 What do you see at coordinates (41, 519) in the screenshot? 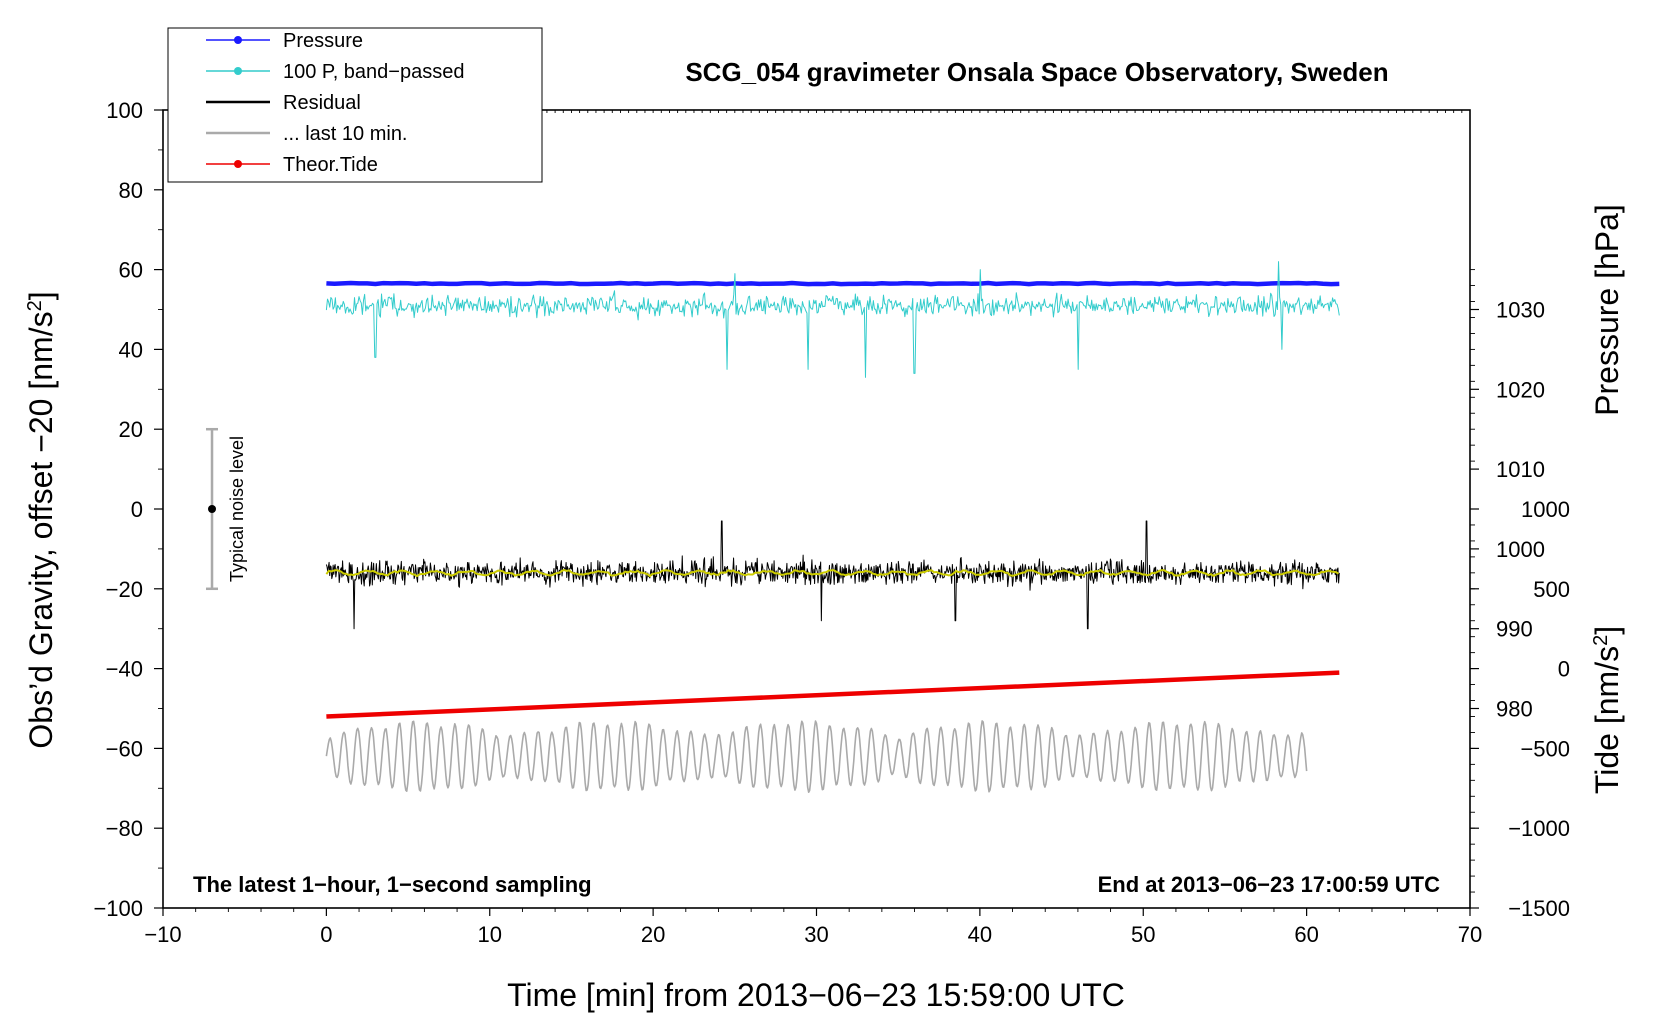
I see `y-axis-left-title: Obs’d Gravity, offset −20 [nm/s2]` at bounding box center [41, 519].